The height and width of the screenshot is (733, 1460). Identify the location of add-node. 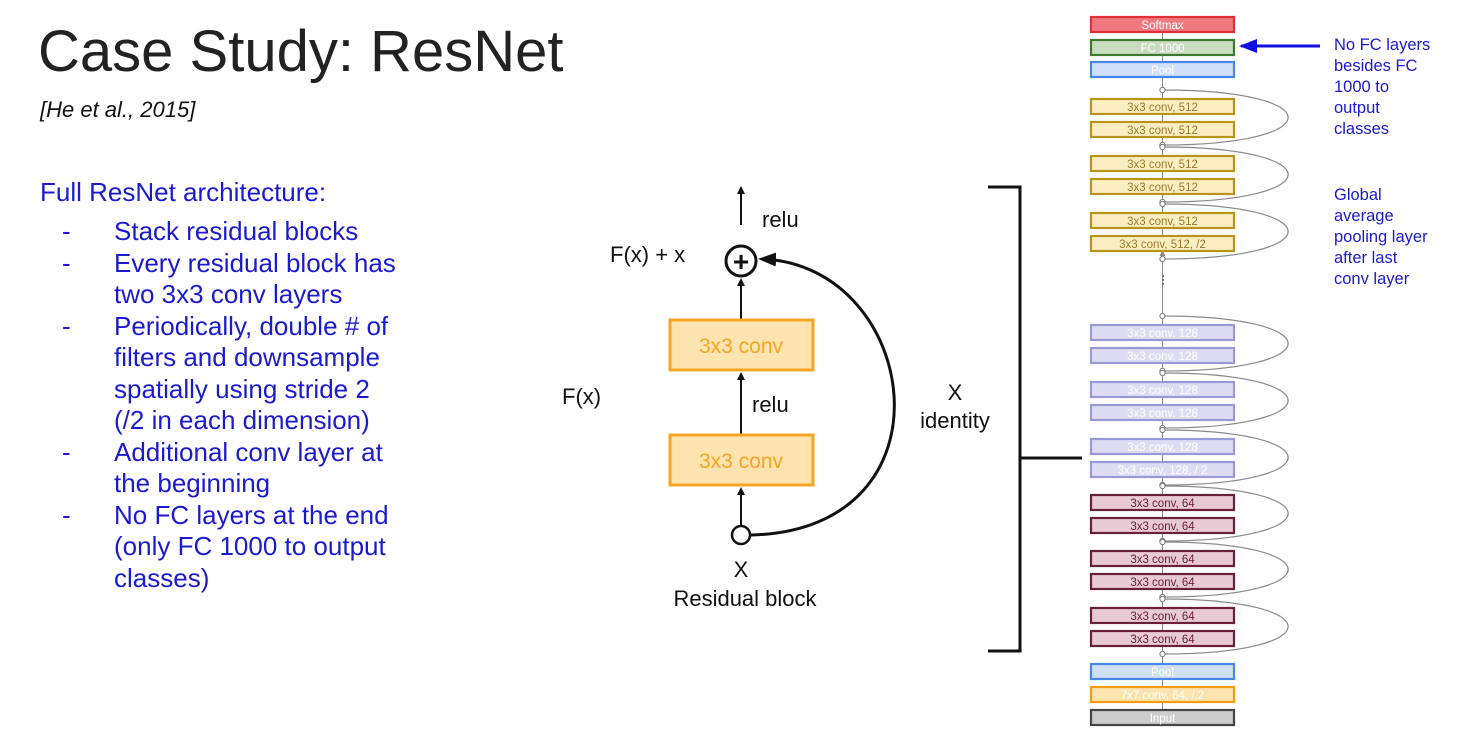
(741, 261).